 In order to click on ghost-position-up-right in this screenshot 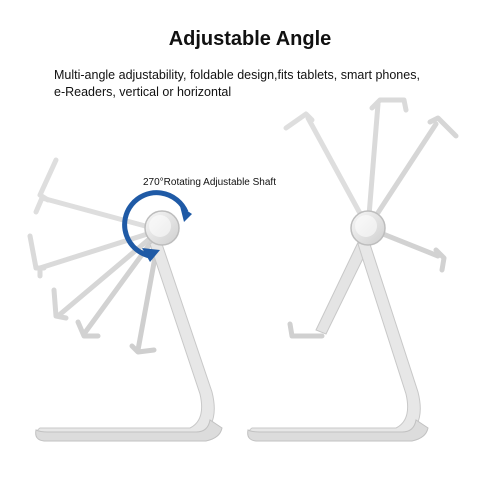, I will do `click(412, 173)`.